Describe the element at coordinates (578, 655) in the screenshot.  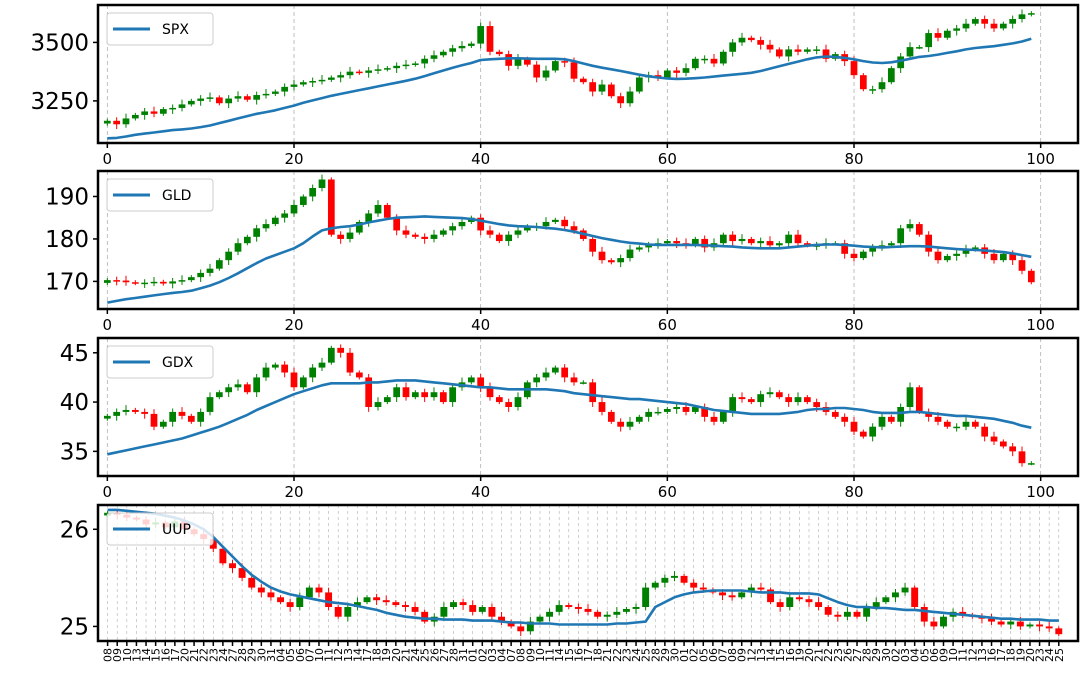
I see `x-tick-label: 16` at that location.